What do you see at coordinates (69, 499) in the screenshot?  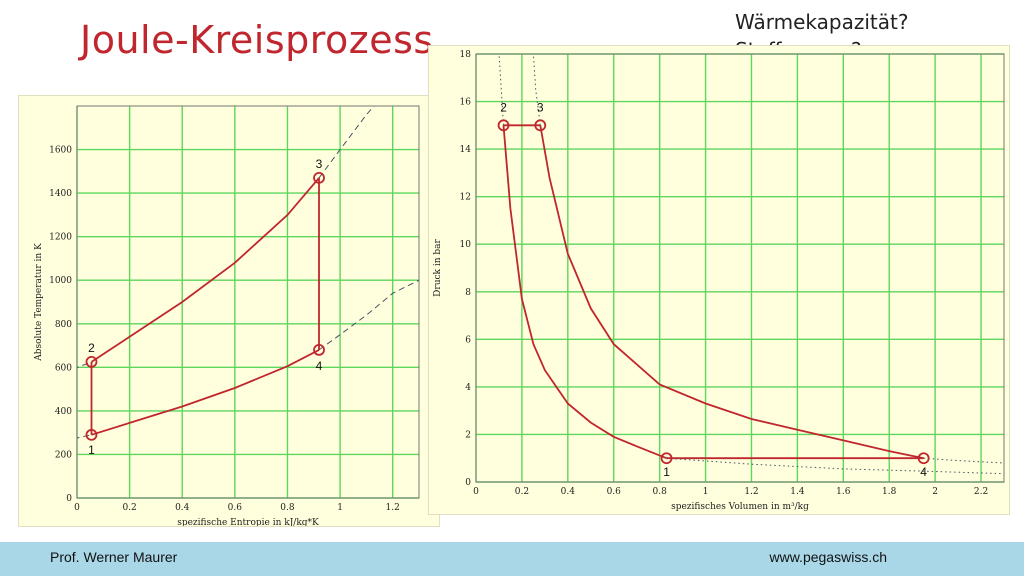 I see `chart-0-y-tick-label: 0` at bounding box center [69, 499].